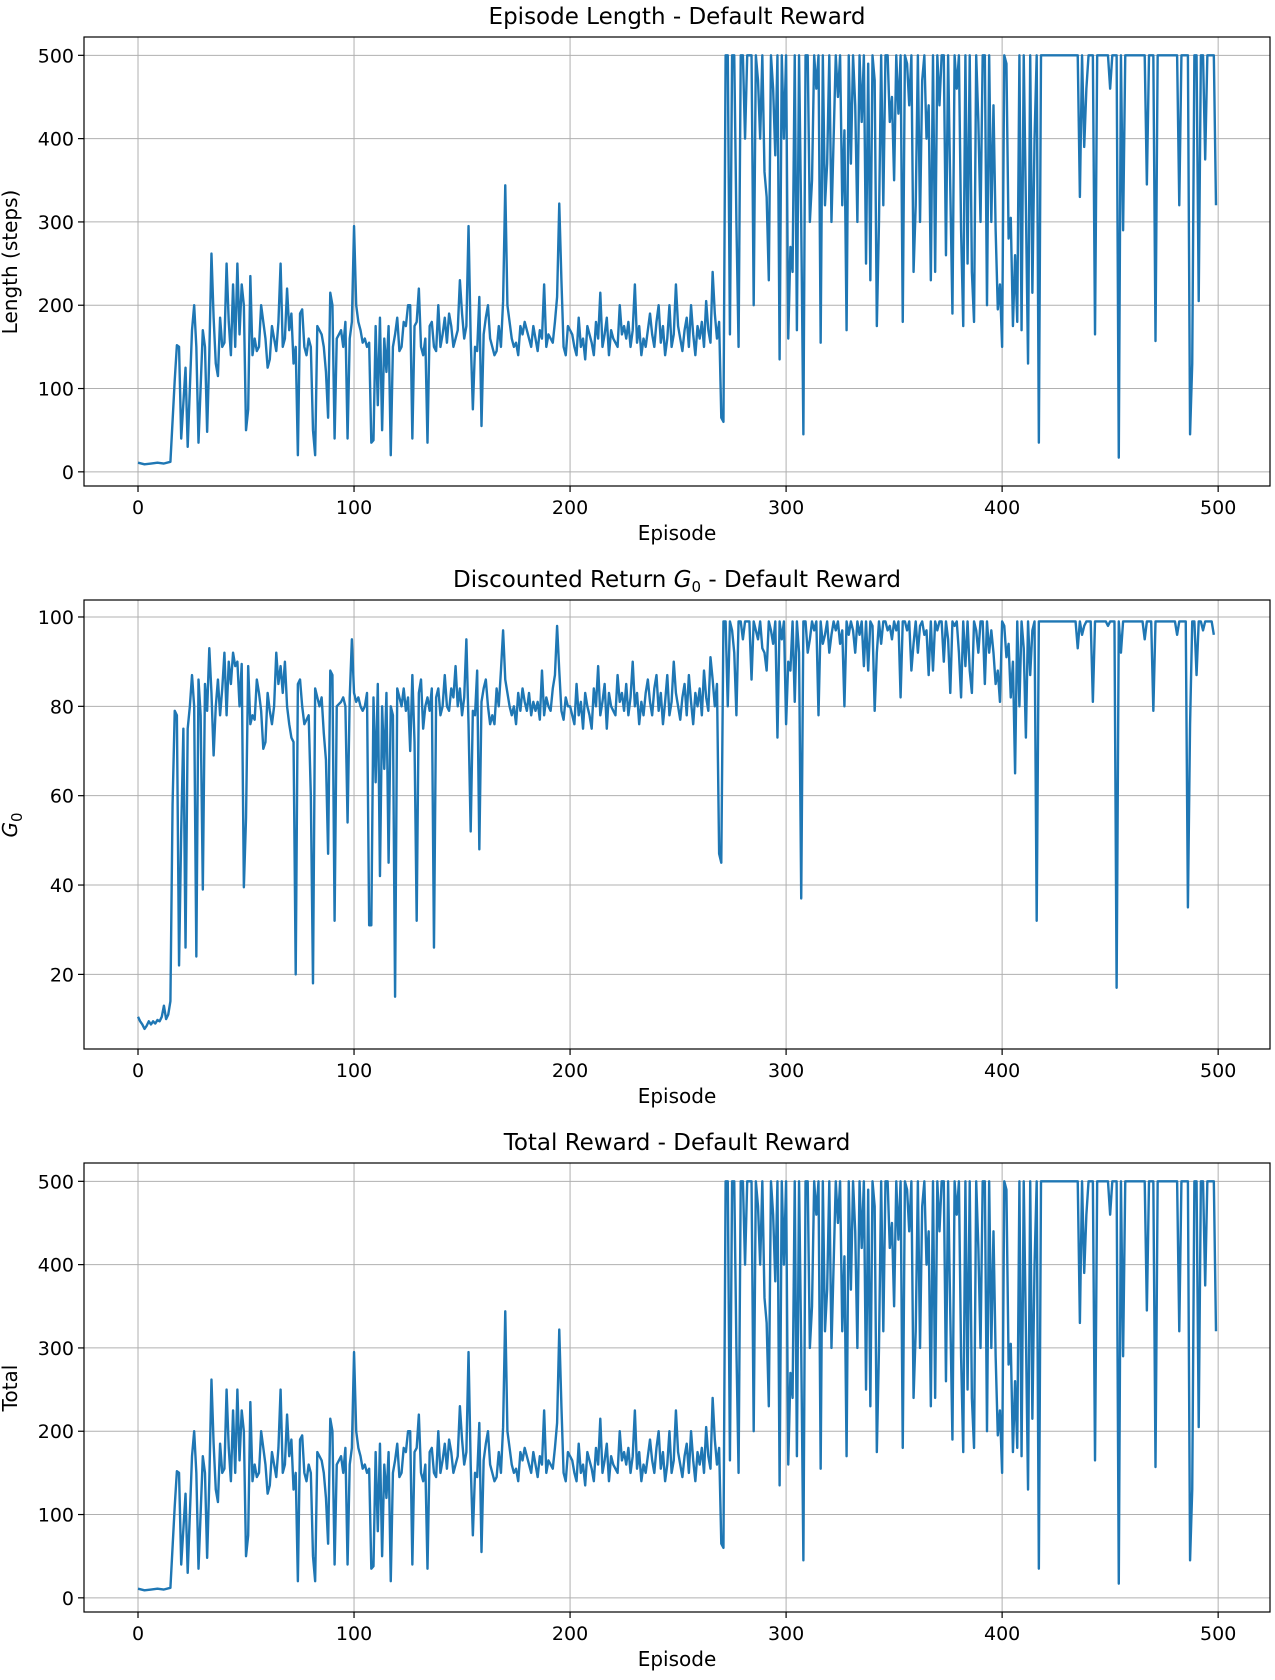 The image size is (1275, 1680). I want to click on chart-title: Episode Length - Default Reward, so click(677, 17).